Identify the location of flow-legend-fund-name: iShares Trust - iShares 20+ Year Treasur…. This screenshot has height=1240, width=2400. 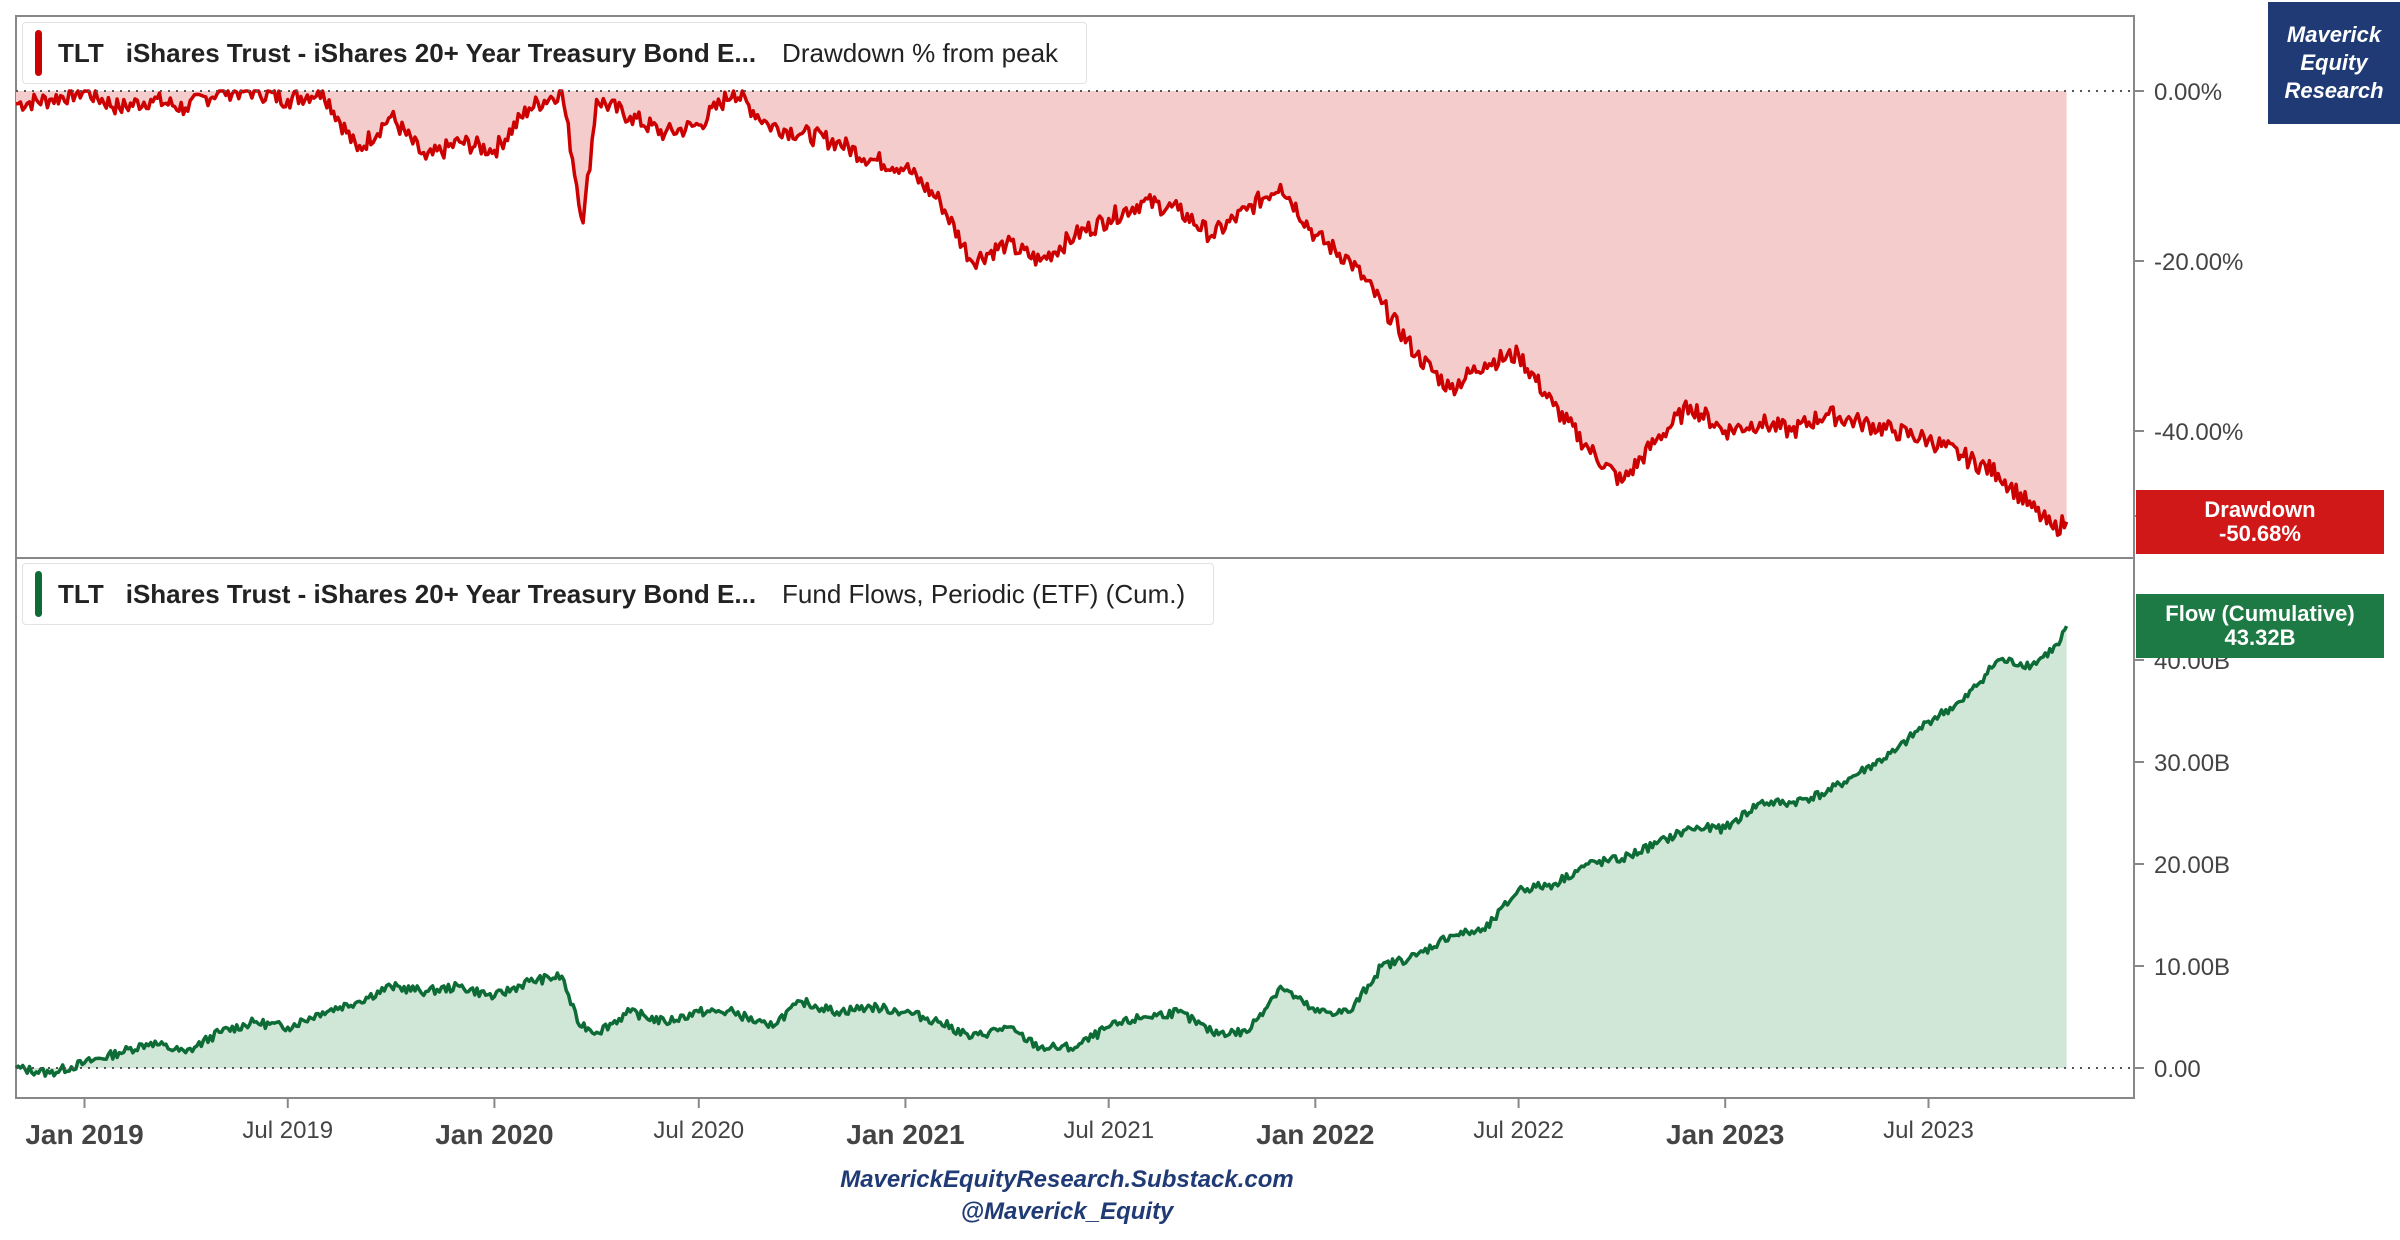
(441, 593).